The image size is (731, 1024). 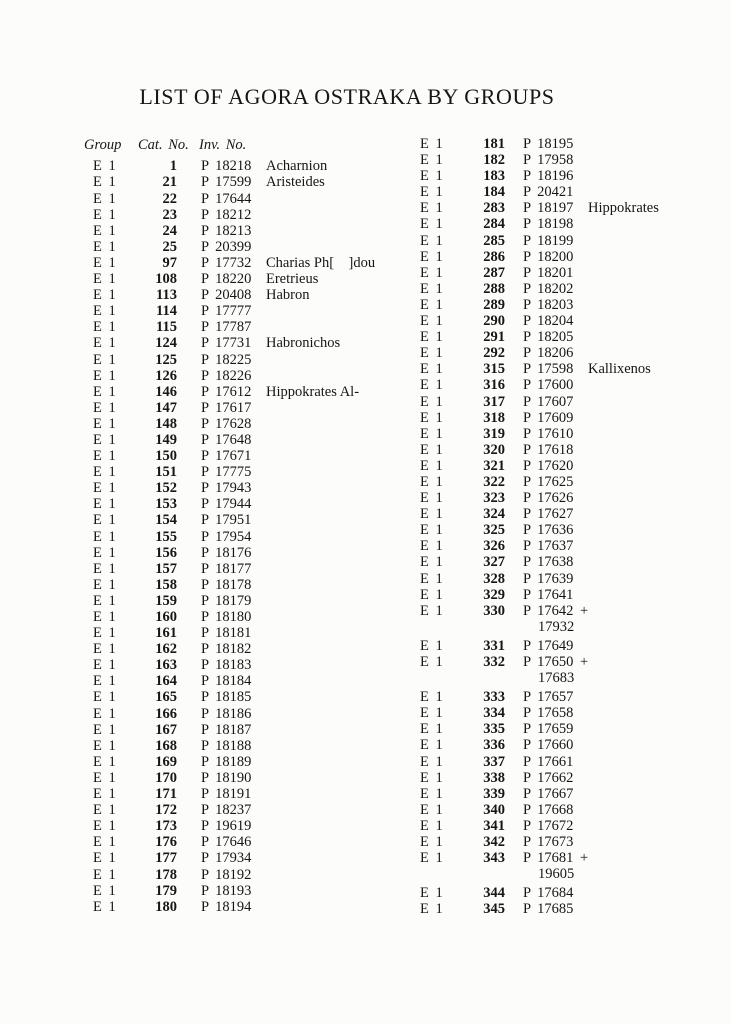 I want to click on table-row: E 1 22 P 17644, so click(x=229, y=199).